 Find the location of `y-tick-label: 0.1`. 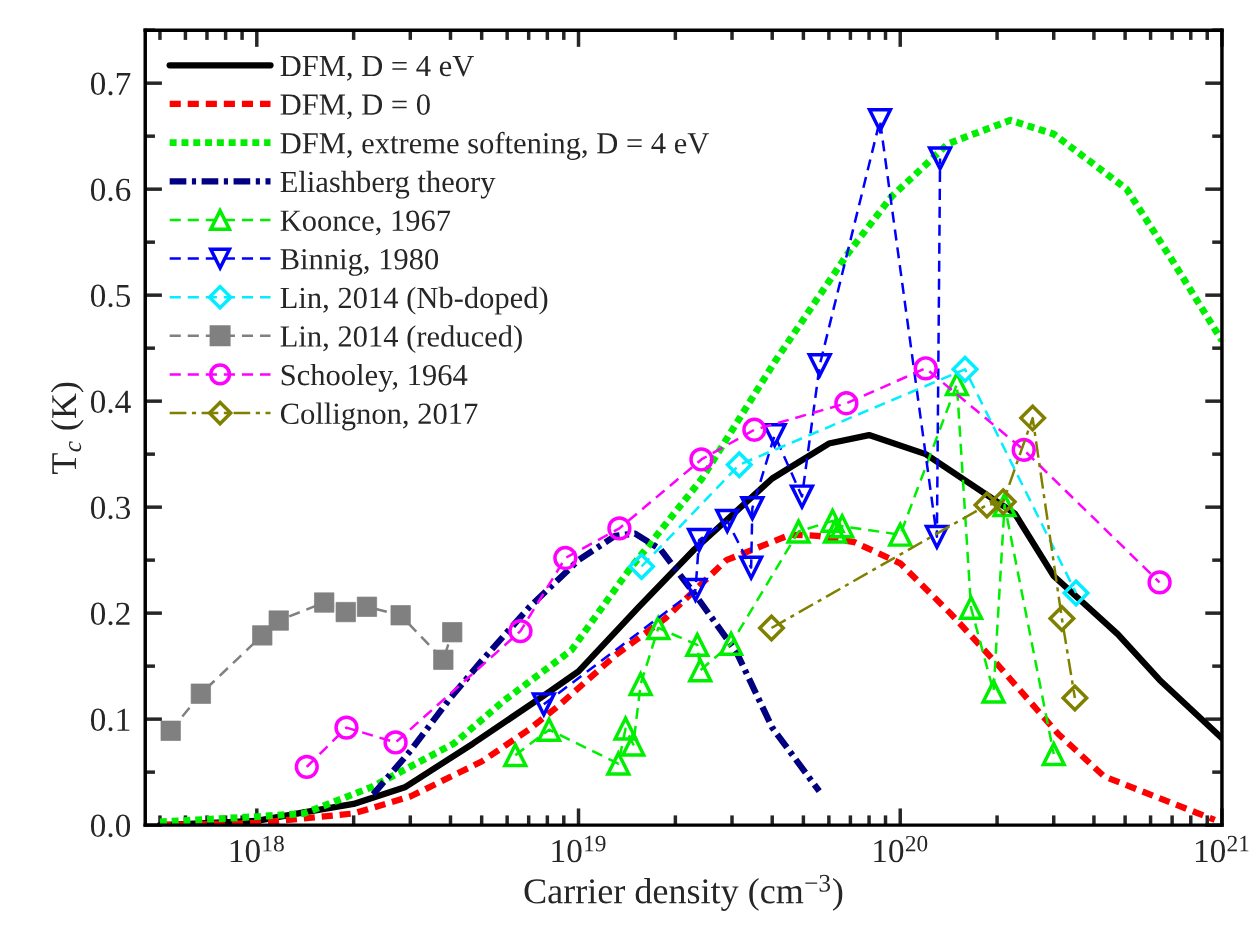

y-tick-label: 0.1 is located at coordinates (110, 720).